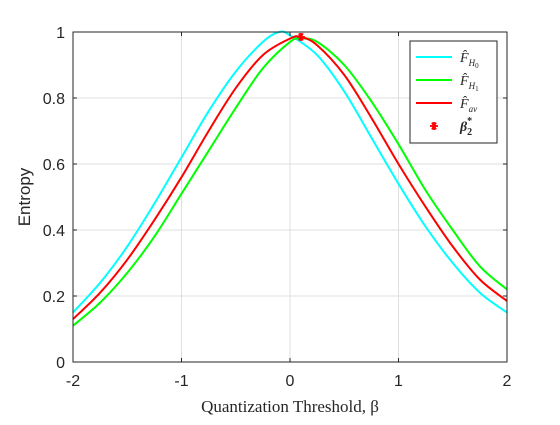  Describe the element at coordinates (477, 66) in the screenshot. I see `legend-entry-subsub: 0` at that location.